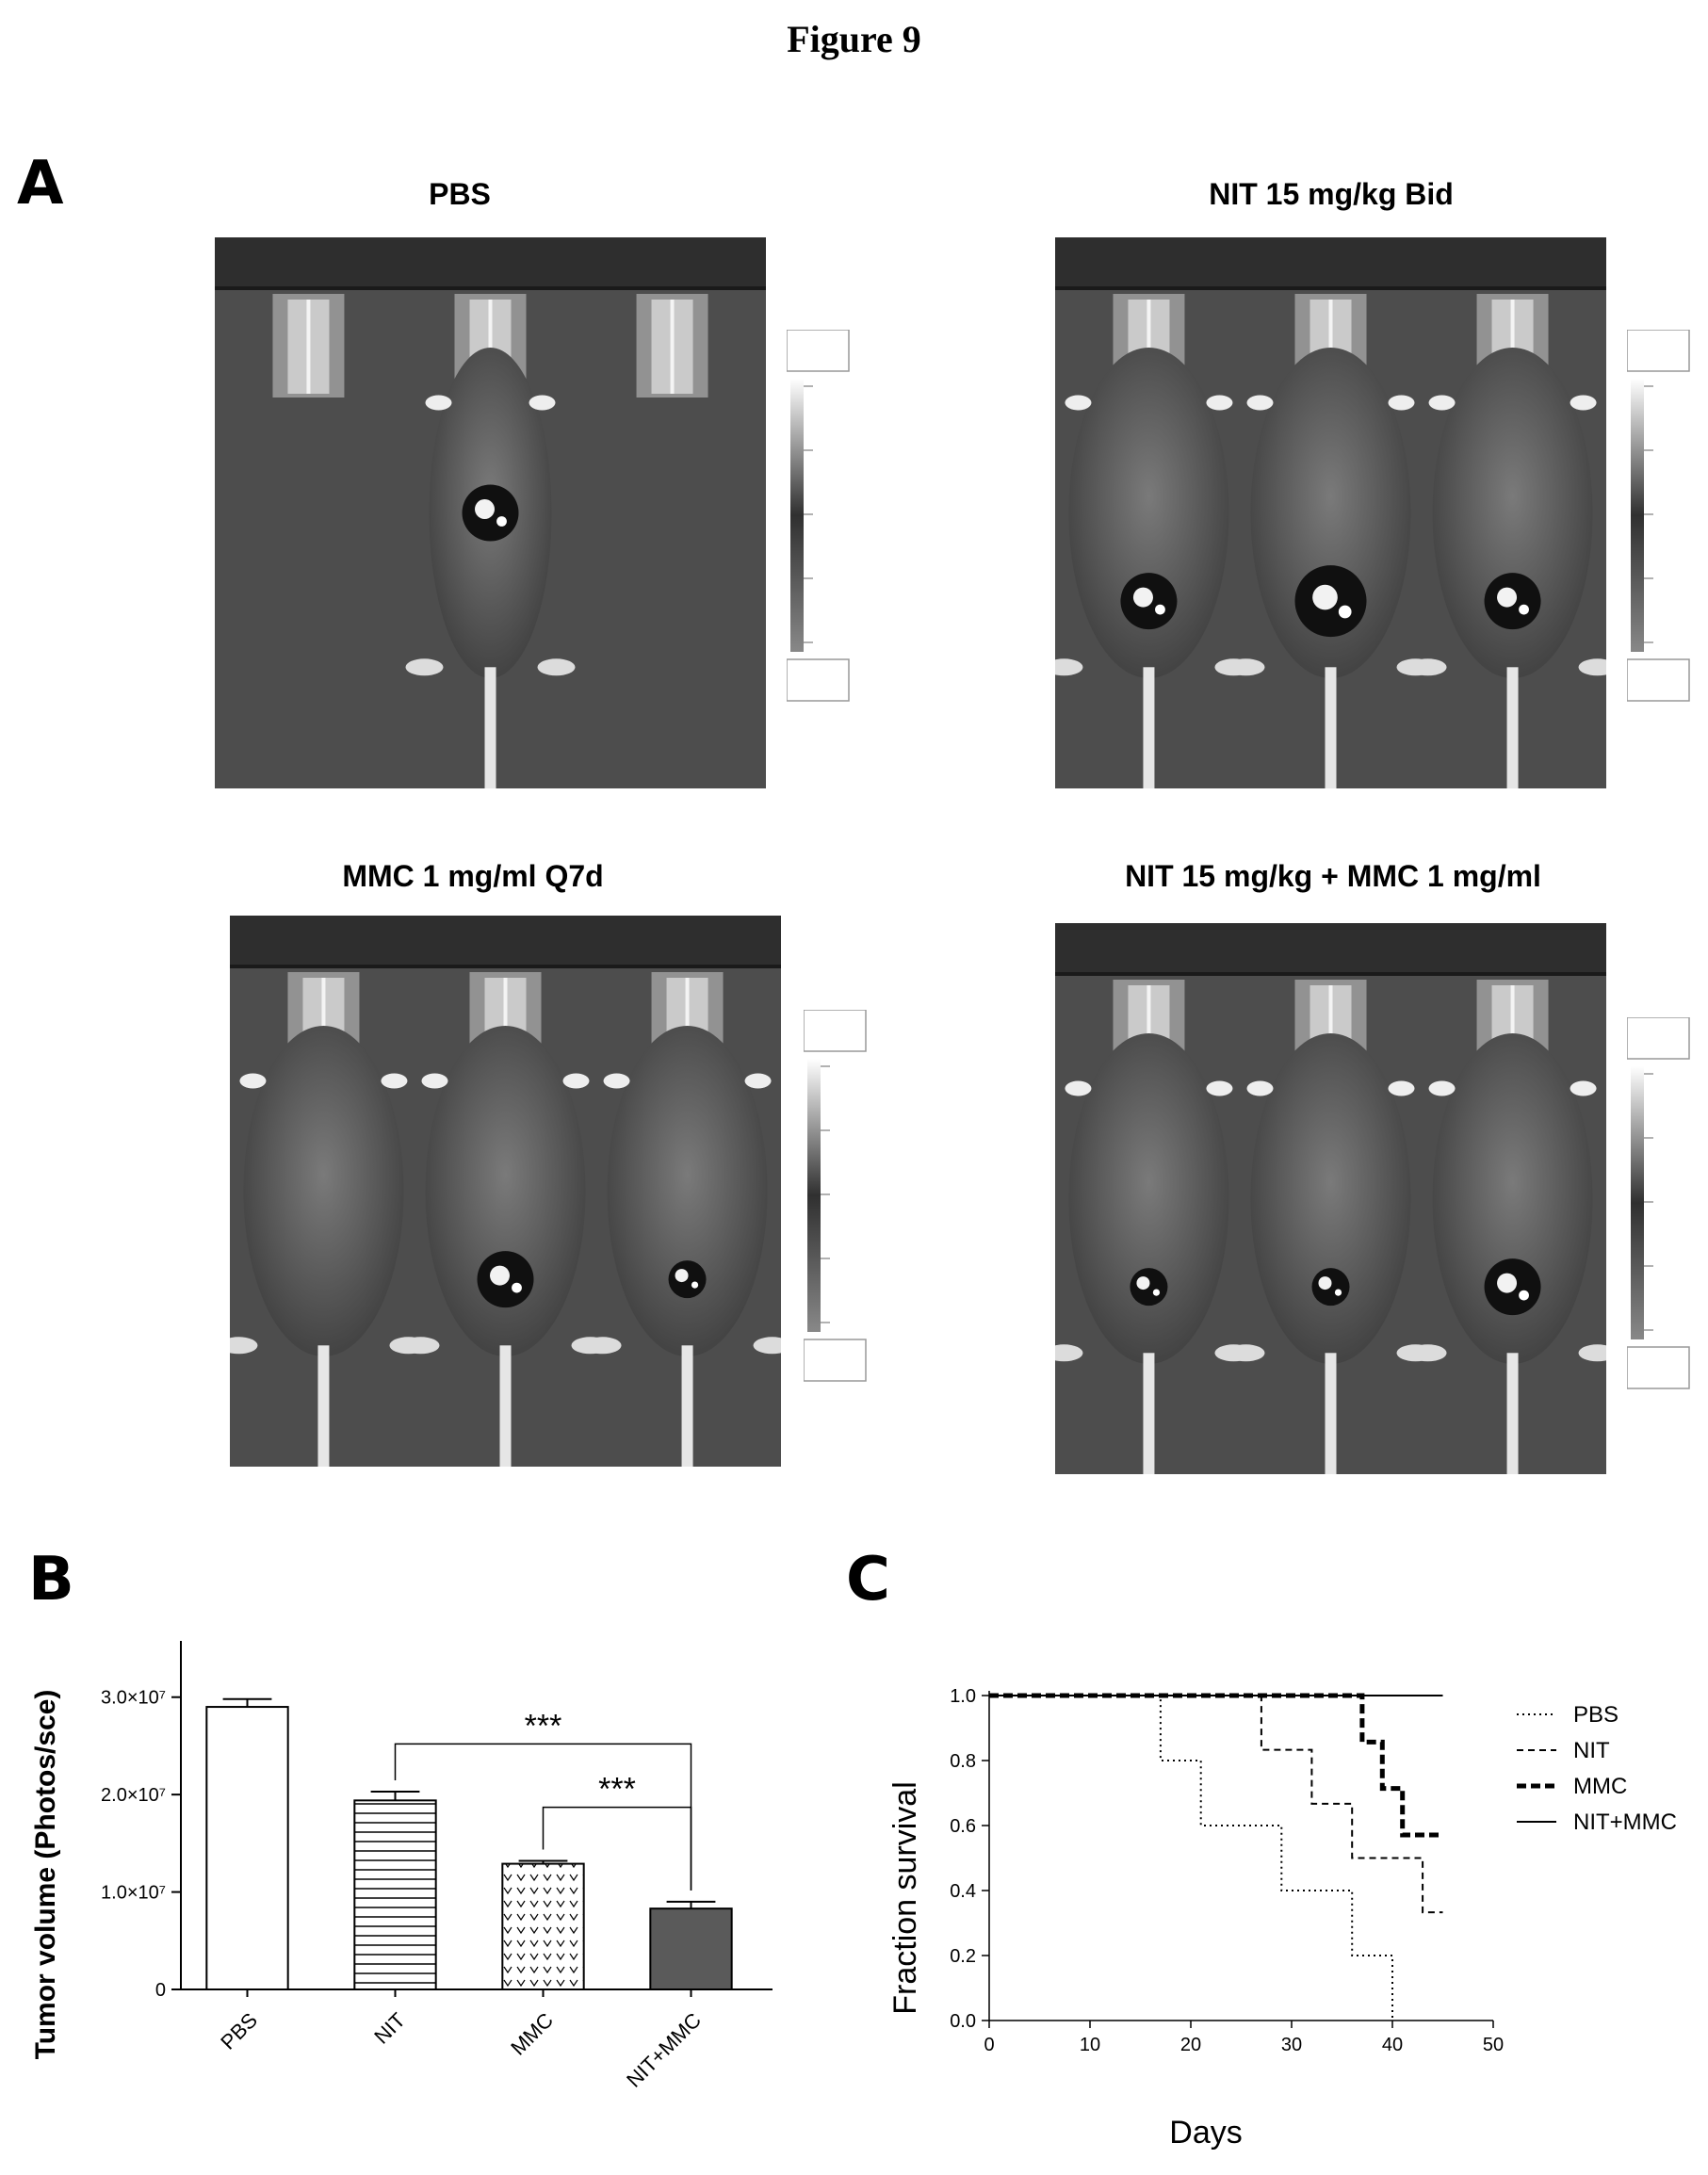  I want to click on bar-mmc, so click(543, 1926).